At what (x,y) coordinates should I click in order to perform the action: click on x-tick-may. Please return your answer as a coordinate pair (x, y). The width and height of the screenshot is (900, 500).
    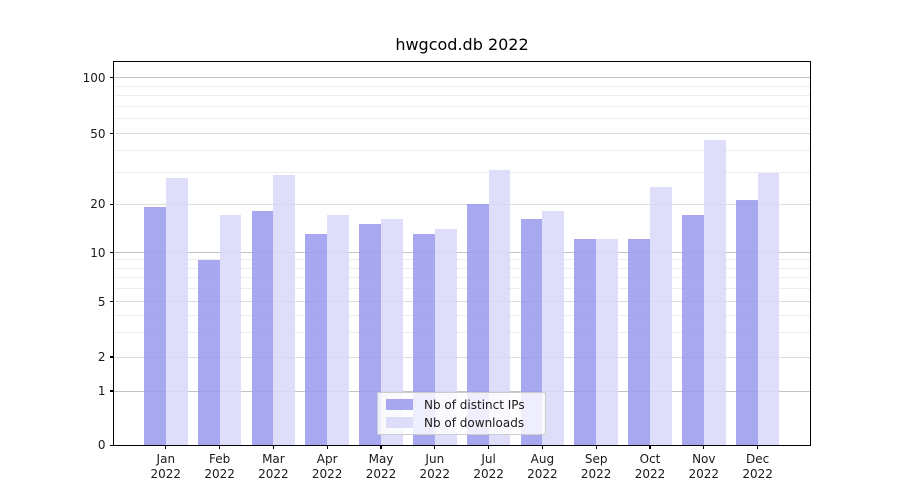
    Looking at the image, I should click on (381, 447).